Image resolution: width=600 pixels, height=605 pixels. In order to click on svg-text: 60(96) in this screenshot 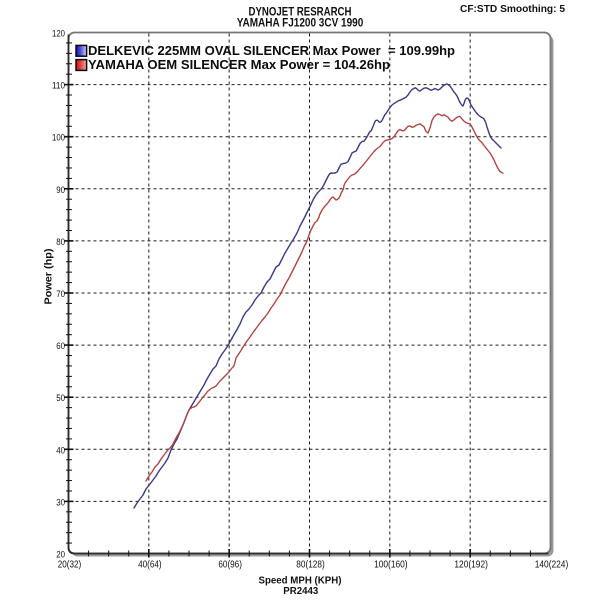, I will do `click(230, 565)`.